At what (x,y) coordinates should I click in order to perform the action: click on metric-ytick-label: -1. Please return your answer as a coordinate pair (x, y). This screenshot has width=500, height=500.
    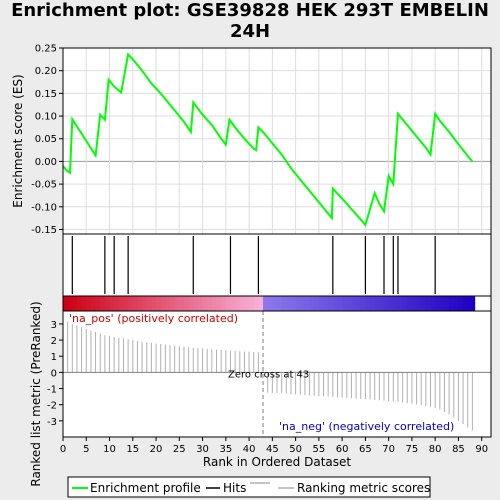
    Looking at the image, I should click on (52, 390).